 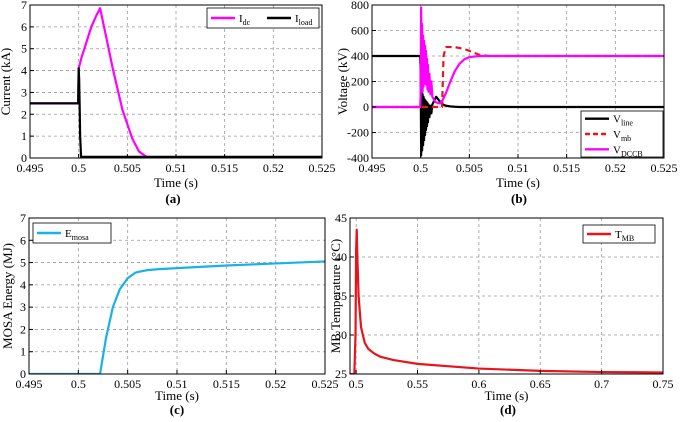 I want to click on panel-caption: (c), so click(x=177, y=409).